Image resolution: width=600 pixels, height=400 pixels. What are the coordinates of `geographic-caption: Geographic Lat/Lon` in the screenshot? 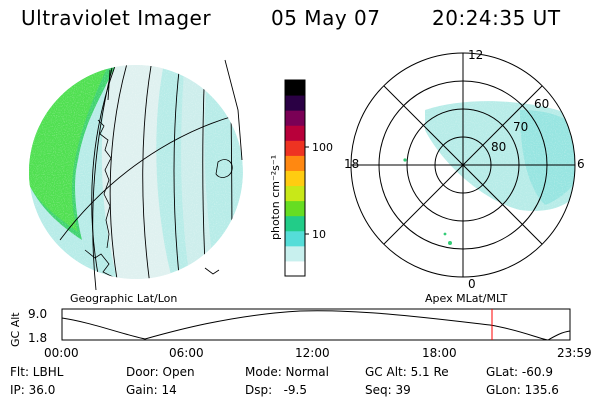 It's located at (123, 298).